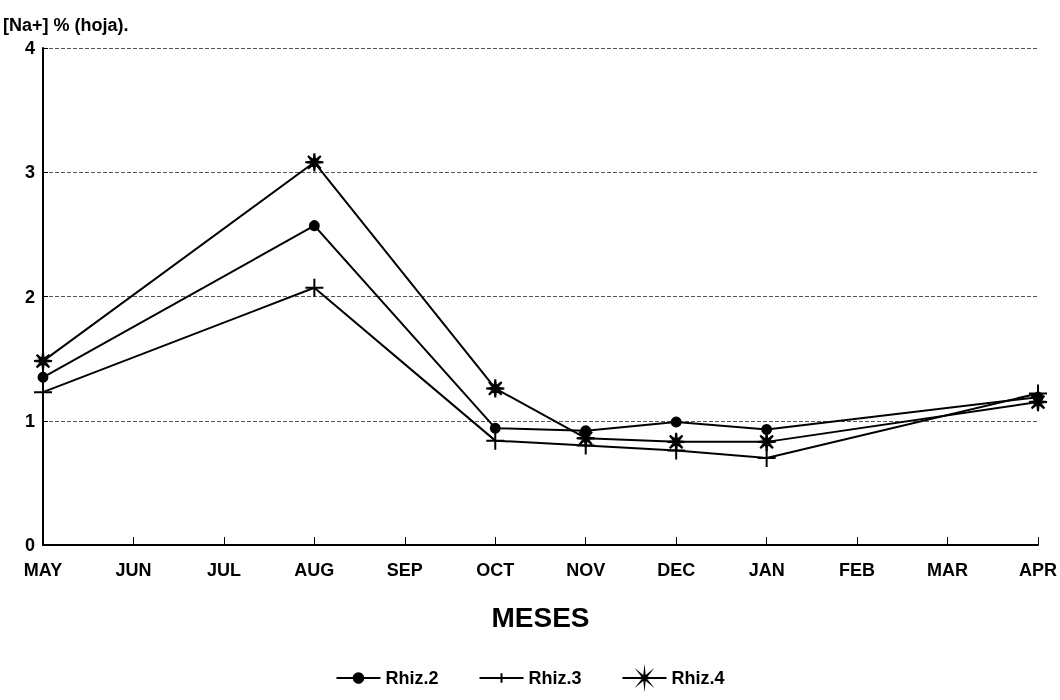 Image resolution: width=1060 pixels, height=700 pixels. Describe the element at coordinates (29, 545) in the screenshot. I see `y-tick-label: 0` at that location.